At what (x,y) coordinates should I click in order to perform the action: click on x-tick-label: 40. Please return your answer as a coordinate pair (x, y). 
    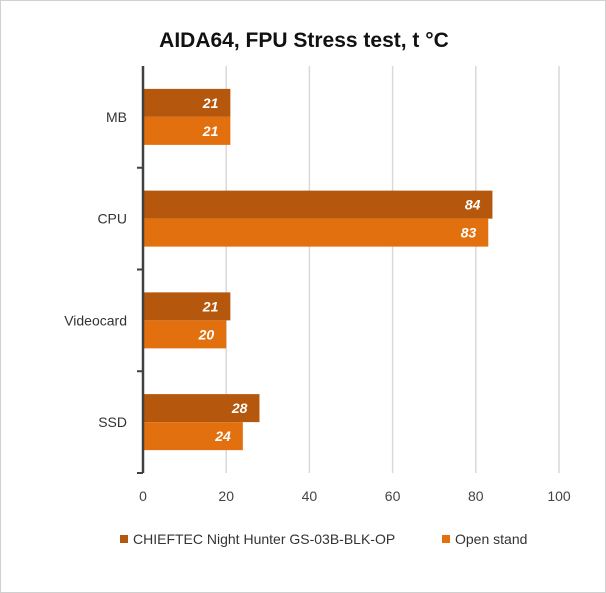
    Looking at the image, I should click on (310, 496).